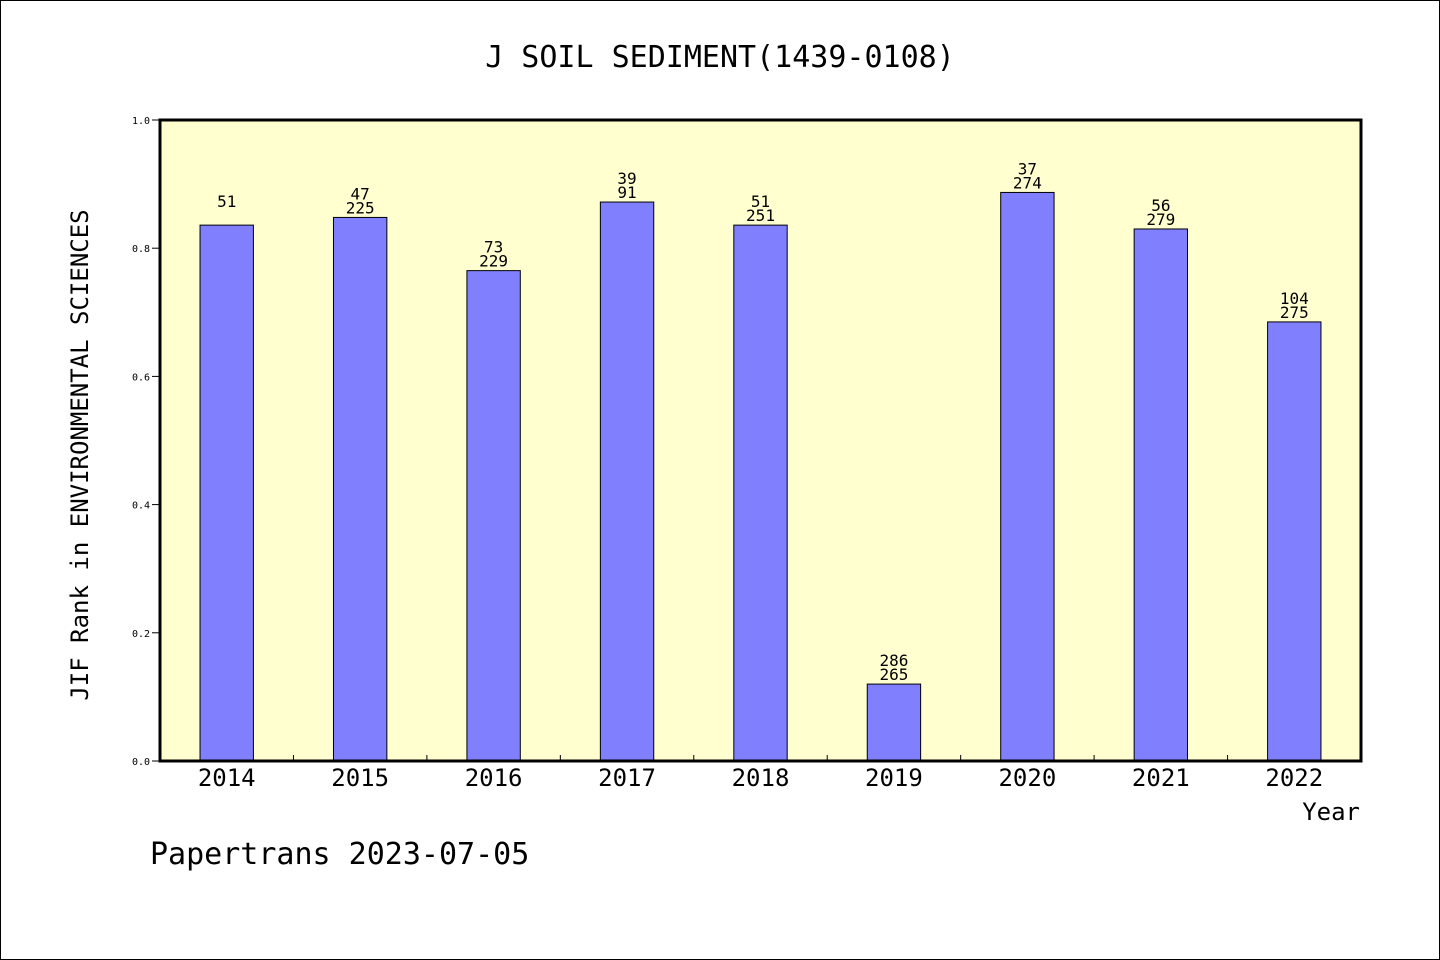 Image resolution: width=1440 pixels, height=960 pixels. I want to click on x-tick-label: 2020, so click(1027, 778).